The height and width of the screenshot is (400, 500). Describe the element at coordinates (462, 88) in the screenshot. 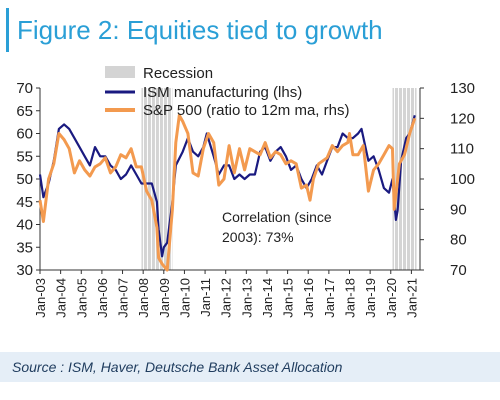

I see `y-right-tick-label: 130` at that location.